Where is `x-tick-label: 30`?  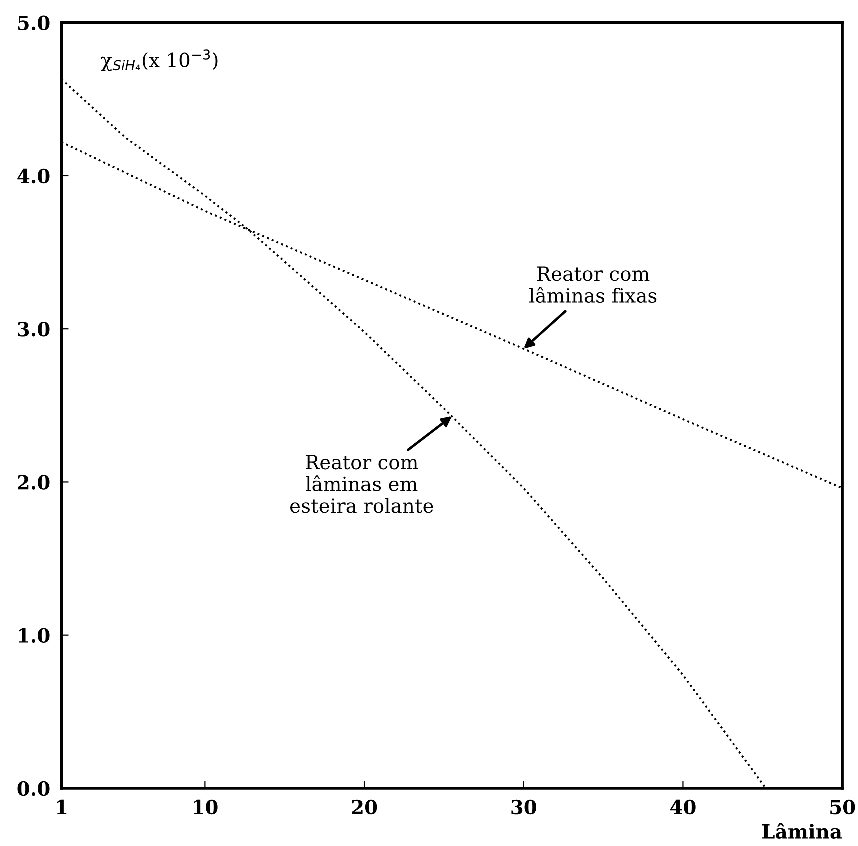 x-tick-label: 30 is located at coordinates (524, 807).